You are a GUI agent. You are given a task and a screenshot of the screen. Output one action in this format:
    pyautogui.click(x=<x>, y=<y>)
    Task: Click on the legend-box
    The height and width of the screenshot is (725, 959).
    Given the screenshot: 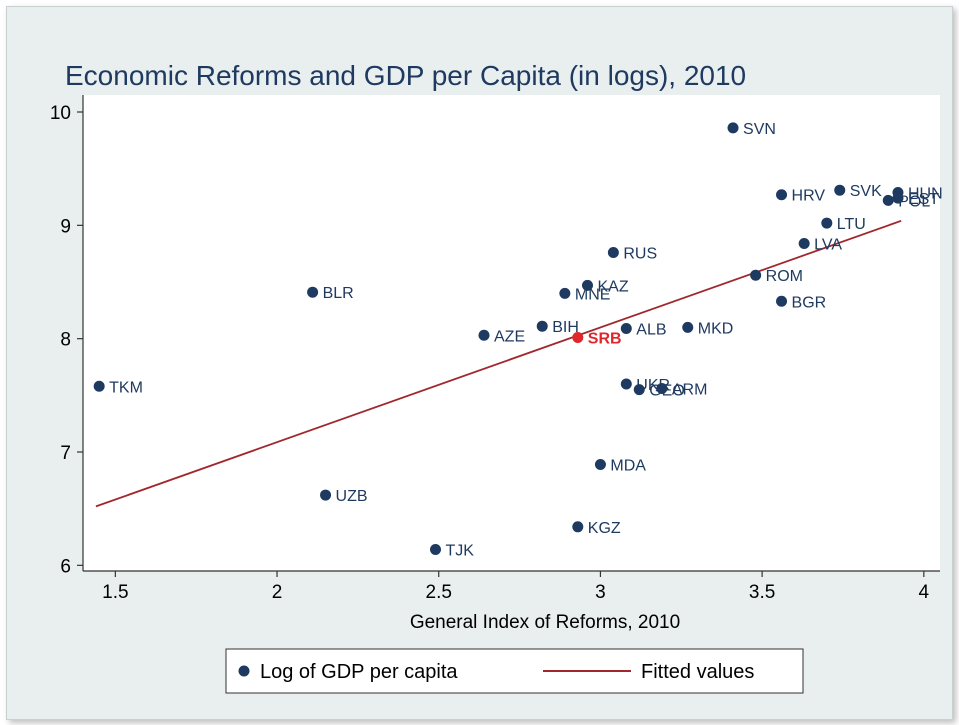 What is the action you would take?
    pyautogui.click(x=514, y=671)
    